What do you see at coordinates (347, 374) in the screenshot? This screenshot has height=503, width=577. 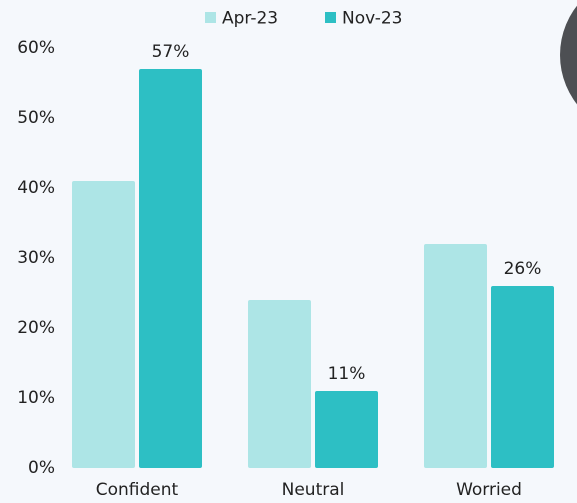 I see `value-label: 11%` at bounding box center [347, 374].